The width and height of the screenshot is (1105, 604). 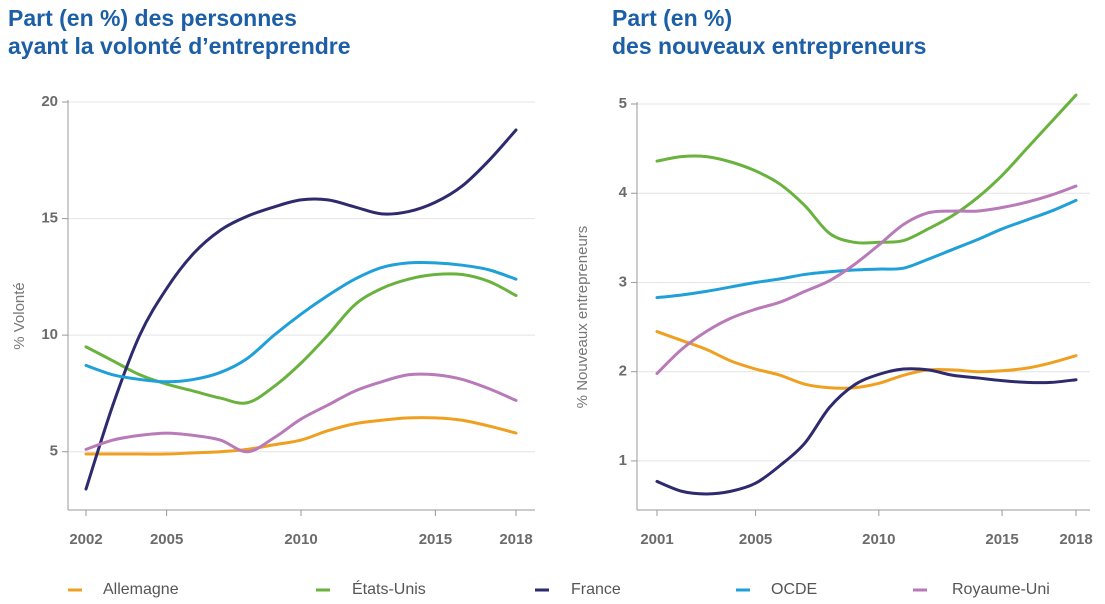 What do you see at coordinates (769, 46) in the screenshot?
I see `chart-title: des nouveaux entrepreneurs` at bounding box center [769, 46].